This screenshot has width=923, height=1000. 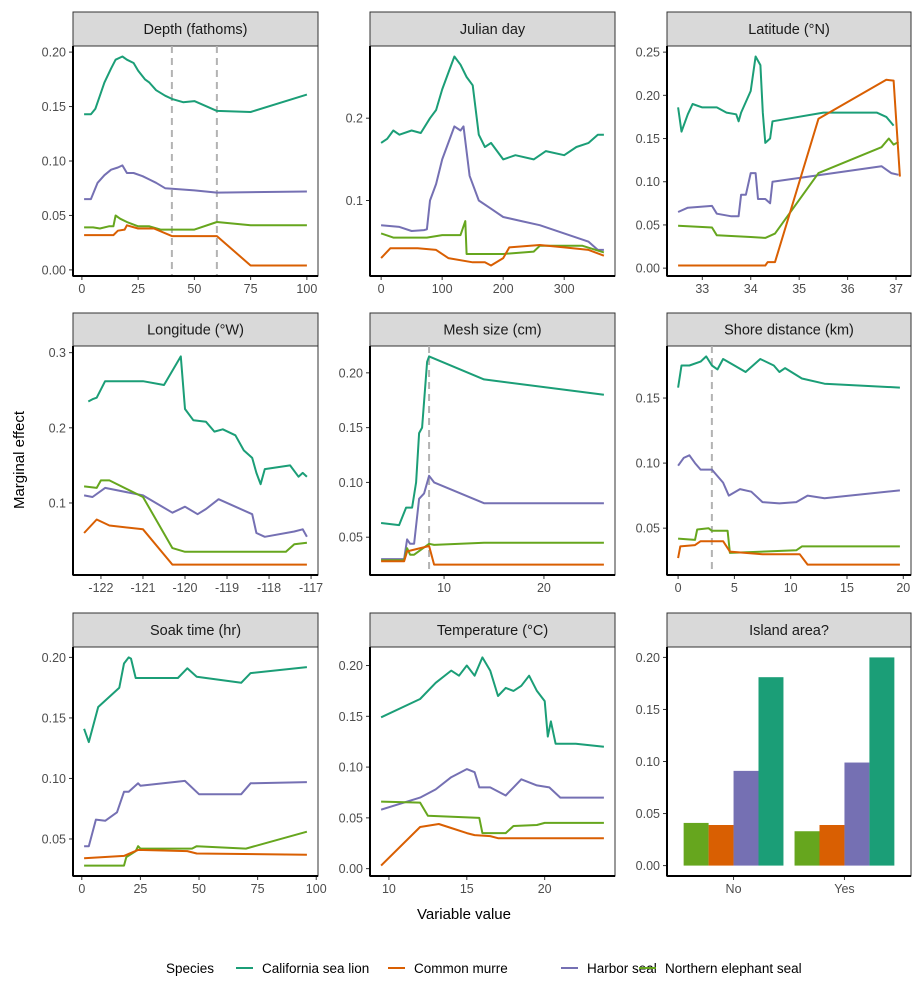 I want to click on x-tick-label: 35, so click(x=799, y=289).